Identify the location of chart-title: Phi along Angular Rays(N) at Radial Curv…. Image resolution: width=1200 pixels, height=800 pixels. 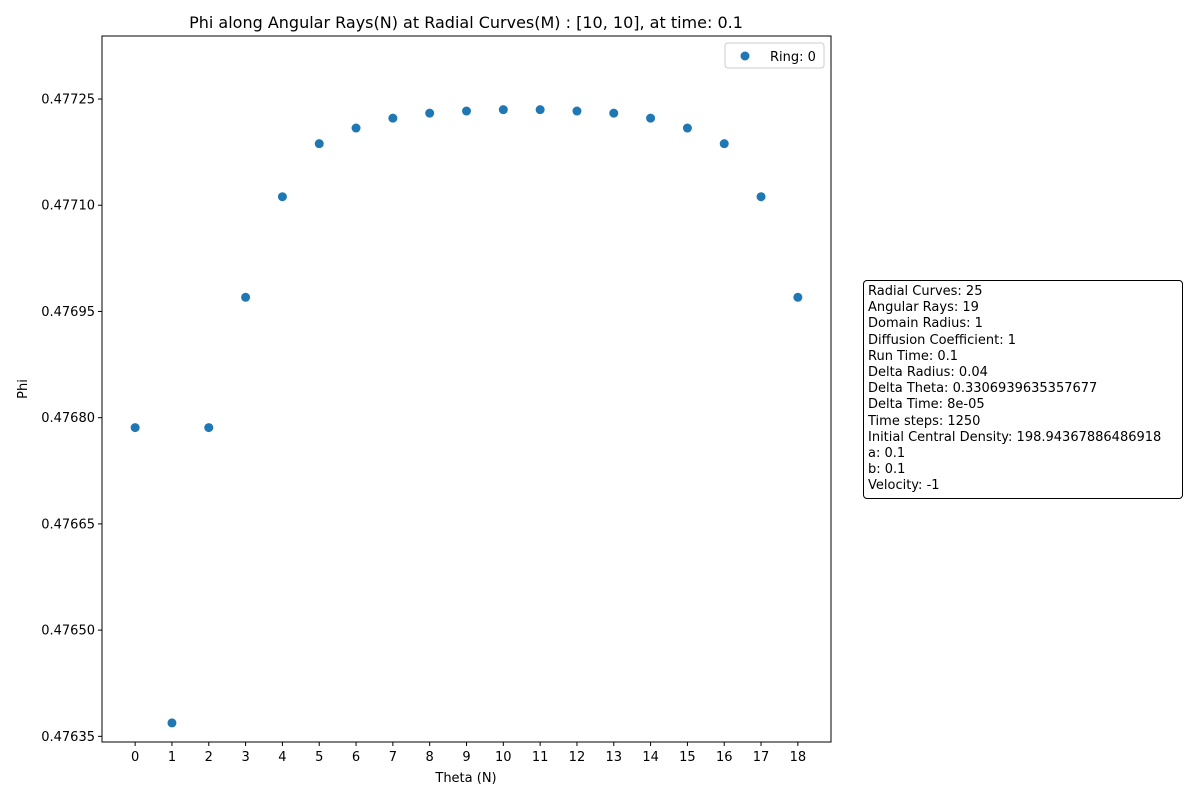
(466, 22).